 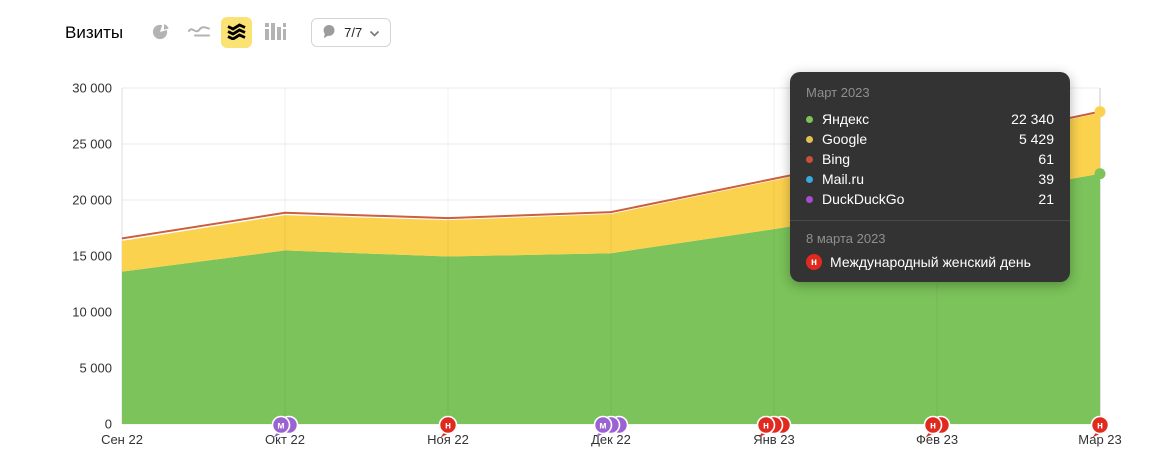 What do you see at coordinates (92, 144) in the screenshot?
I see `y-tick-label: 25 000` at bounding box center [92, 144].